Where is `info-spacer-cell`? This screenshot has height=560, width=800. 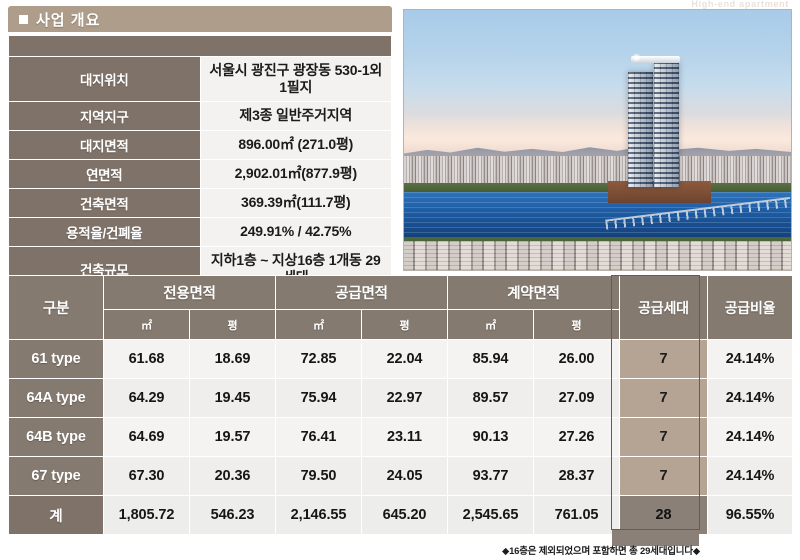
info-spacer-cell is located at coordinates (200, 46).